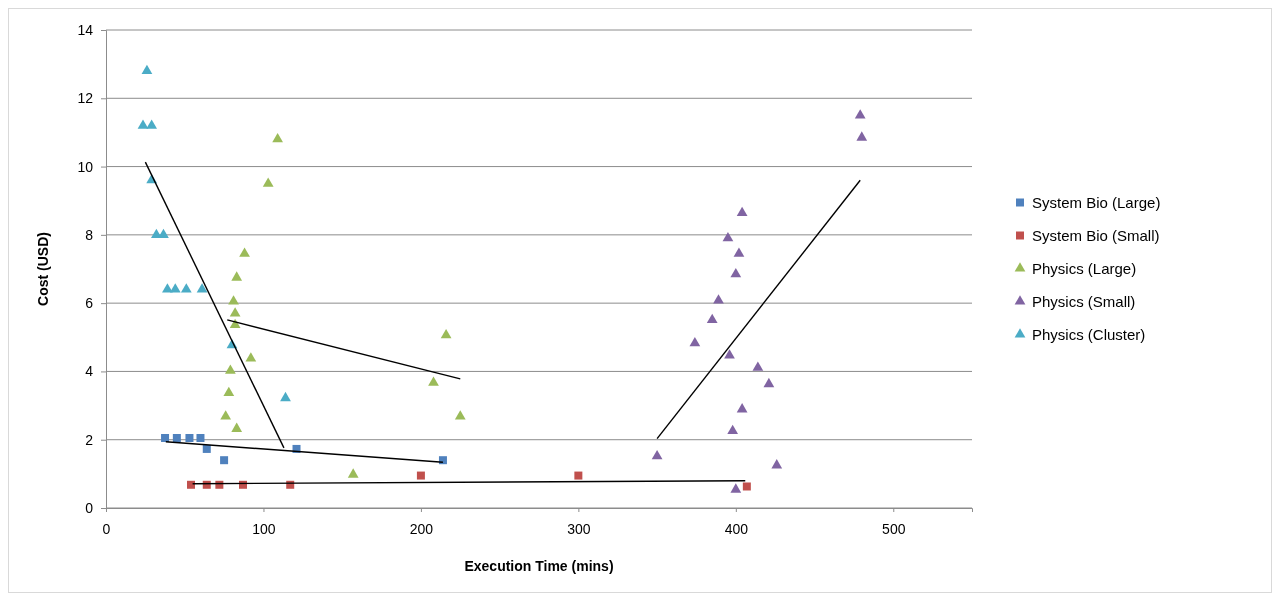 The width and height of the screenshot is (1280, 601). What do you see at coordinates (1096, 202) in the screenshot?
I see `legend-label: System Bio (Large)` at bounding box center [1096, 202].